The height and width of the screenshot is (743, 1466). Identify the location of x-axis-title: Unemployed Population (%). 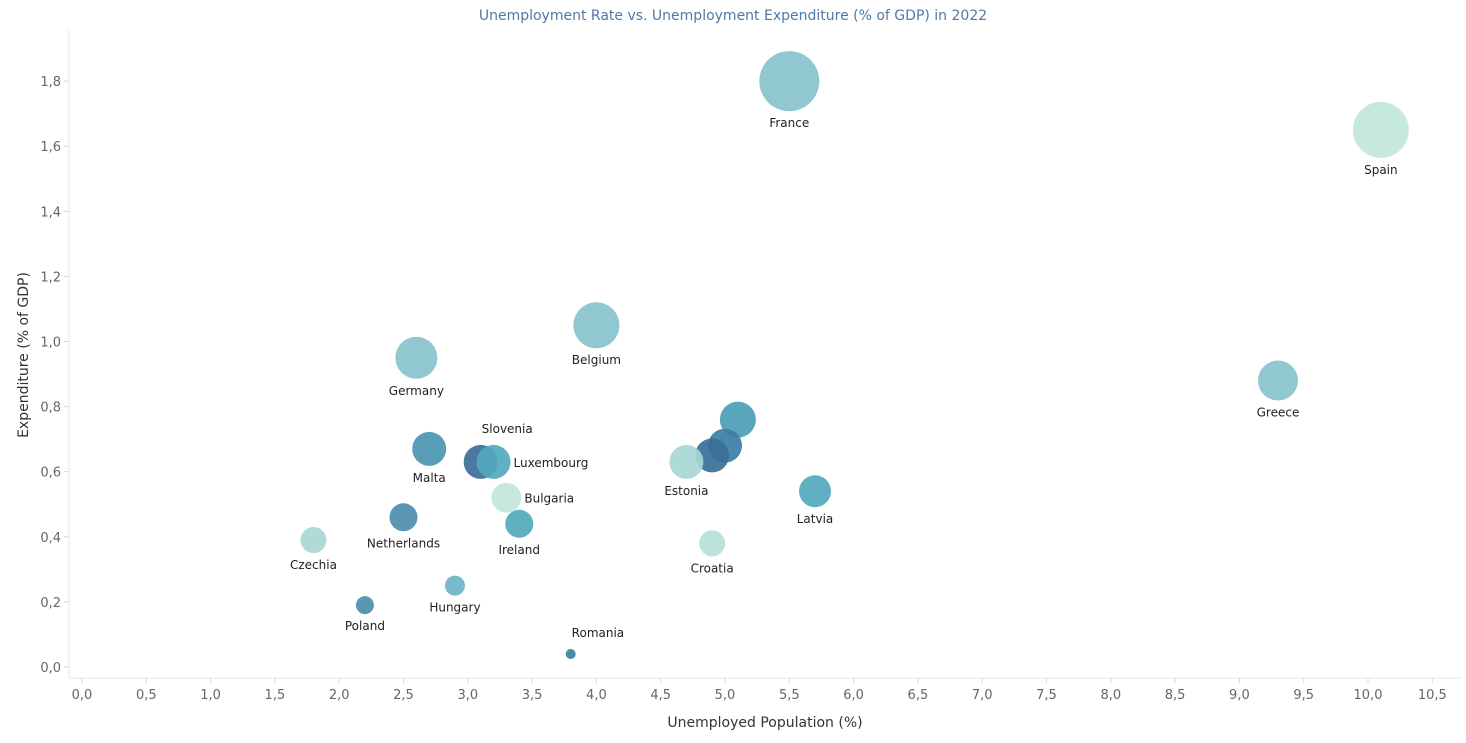
(764, 723).